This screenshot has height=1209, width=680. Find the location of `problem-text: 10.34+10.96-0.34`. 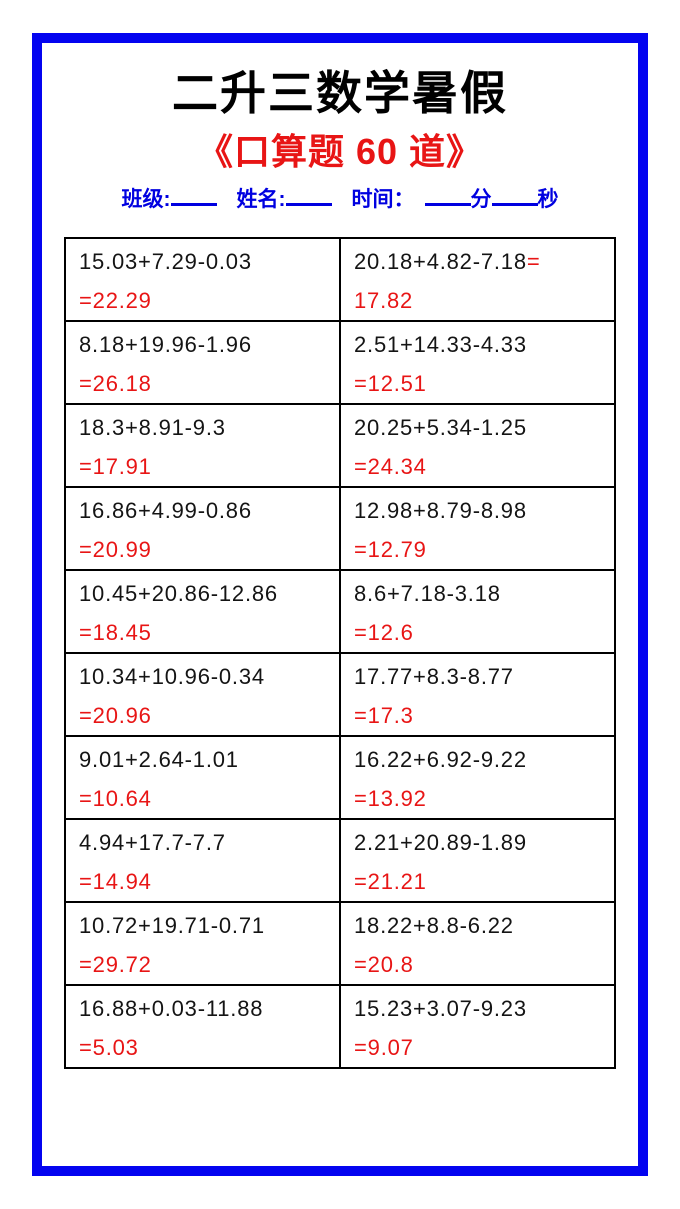

problem-text: 10.34+10.96-0.34 is located at coordinates (172, 676).